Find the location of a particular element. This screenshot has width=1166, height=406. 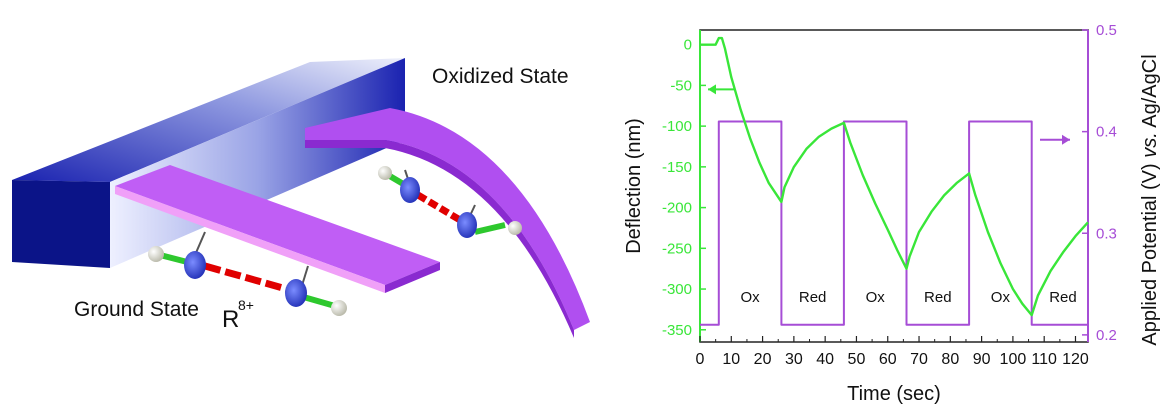

left-y-tick-label: -50 is located at coordinates (681, 85).